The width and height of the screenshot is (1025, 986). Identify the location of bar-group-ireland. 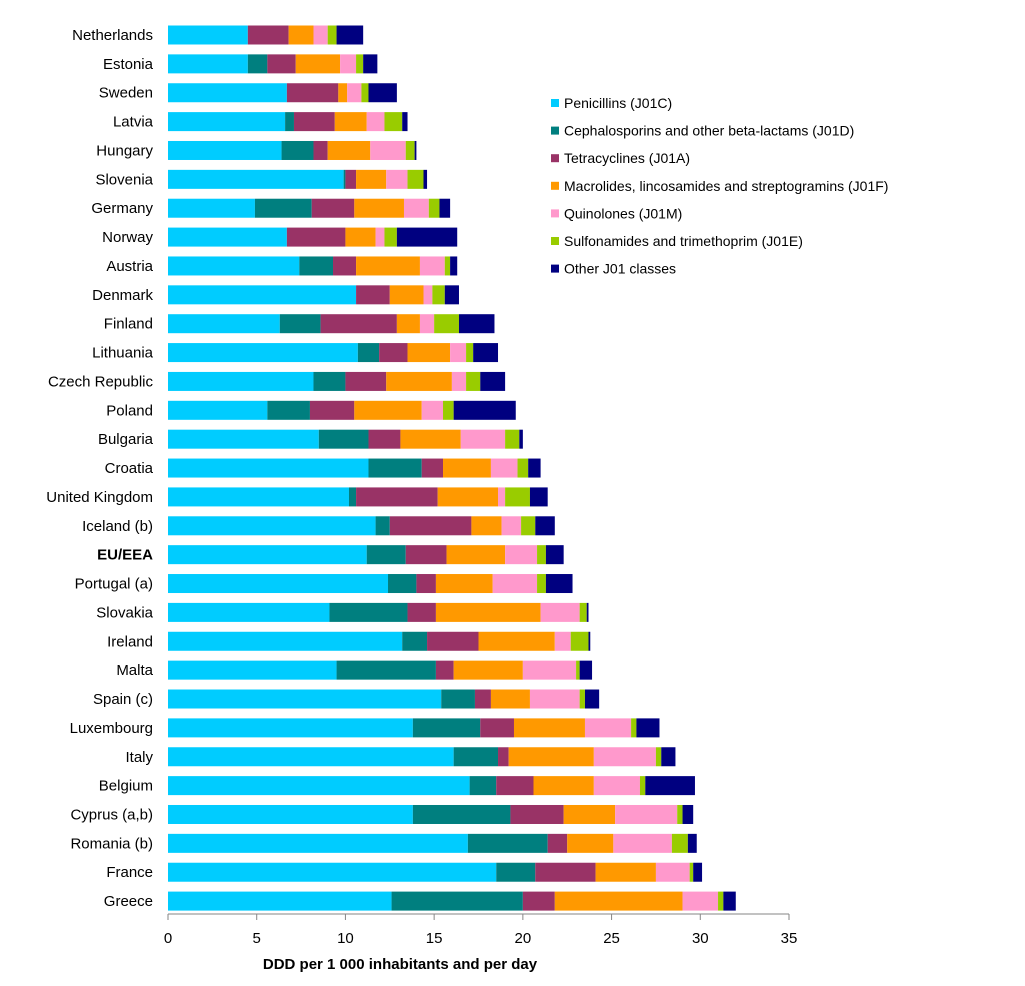
(379, 641).